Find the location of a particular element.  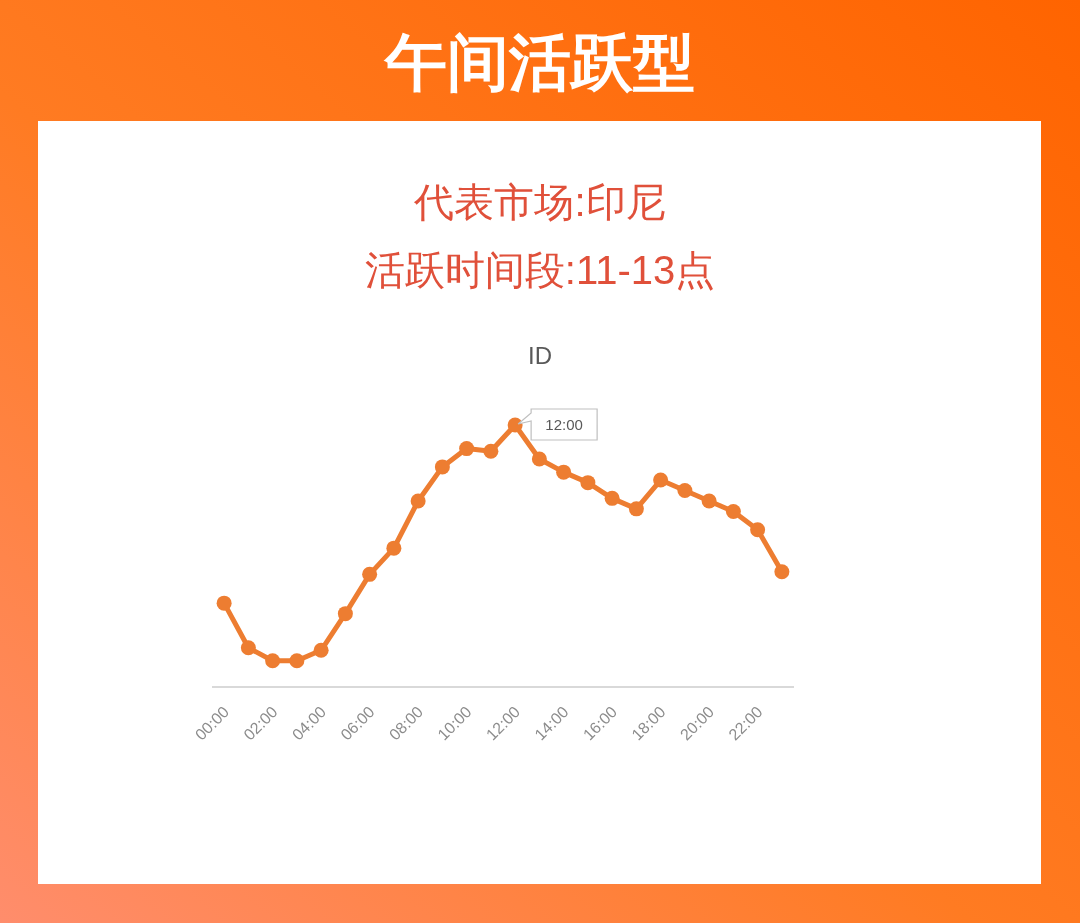

annotation: 12:00 is located at coordinates (564, 424).